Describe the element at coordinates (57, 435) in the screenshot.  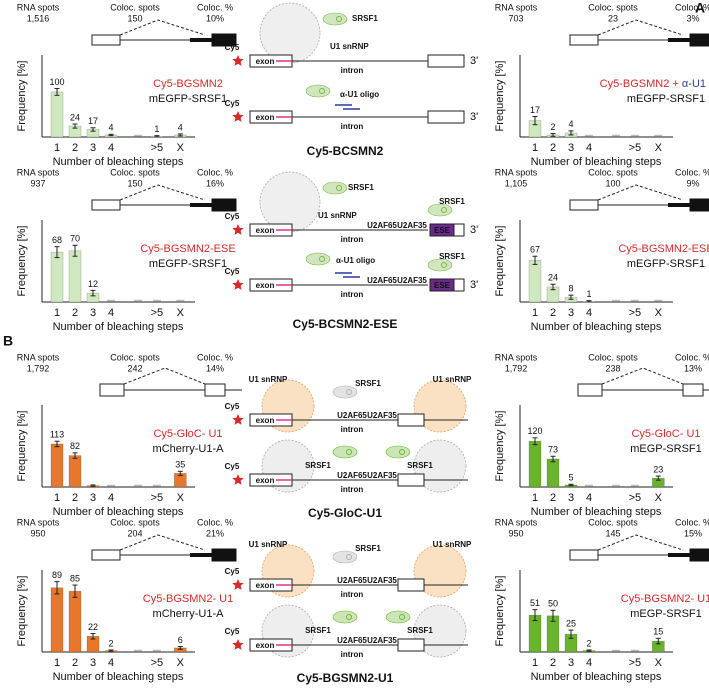
I see `count-label: 113` at that location.